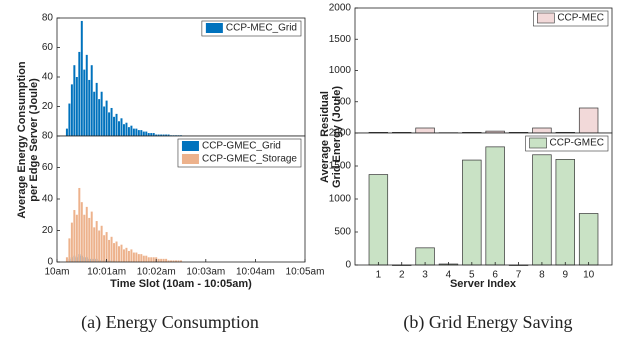 This screenshot has width=629, height=346. What do you see at coordinates (487, 322) in the screenshot?
I see `caption: (b) Grid Energy Saving` at bounding box center [487, 322].